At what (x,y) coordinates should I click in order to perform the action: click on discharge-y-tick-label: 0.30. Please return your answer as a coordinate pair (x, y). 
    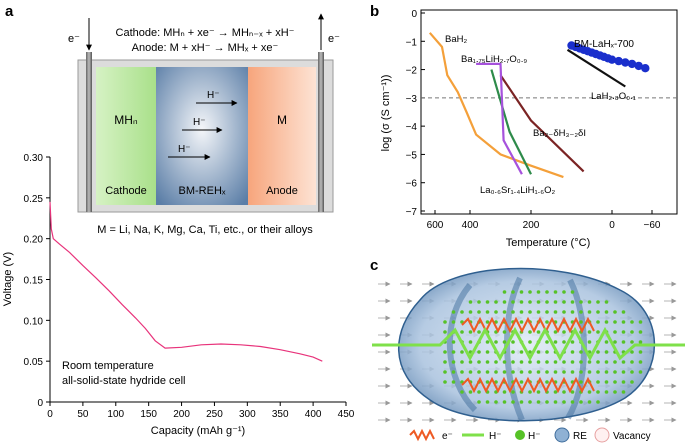
    Looking at the image, I should click on (34, 158).